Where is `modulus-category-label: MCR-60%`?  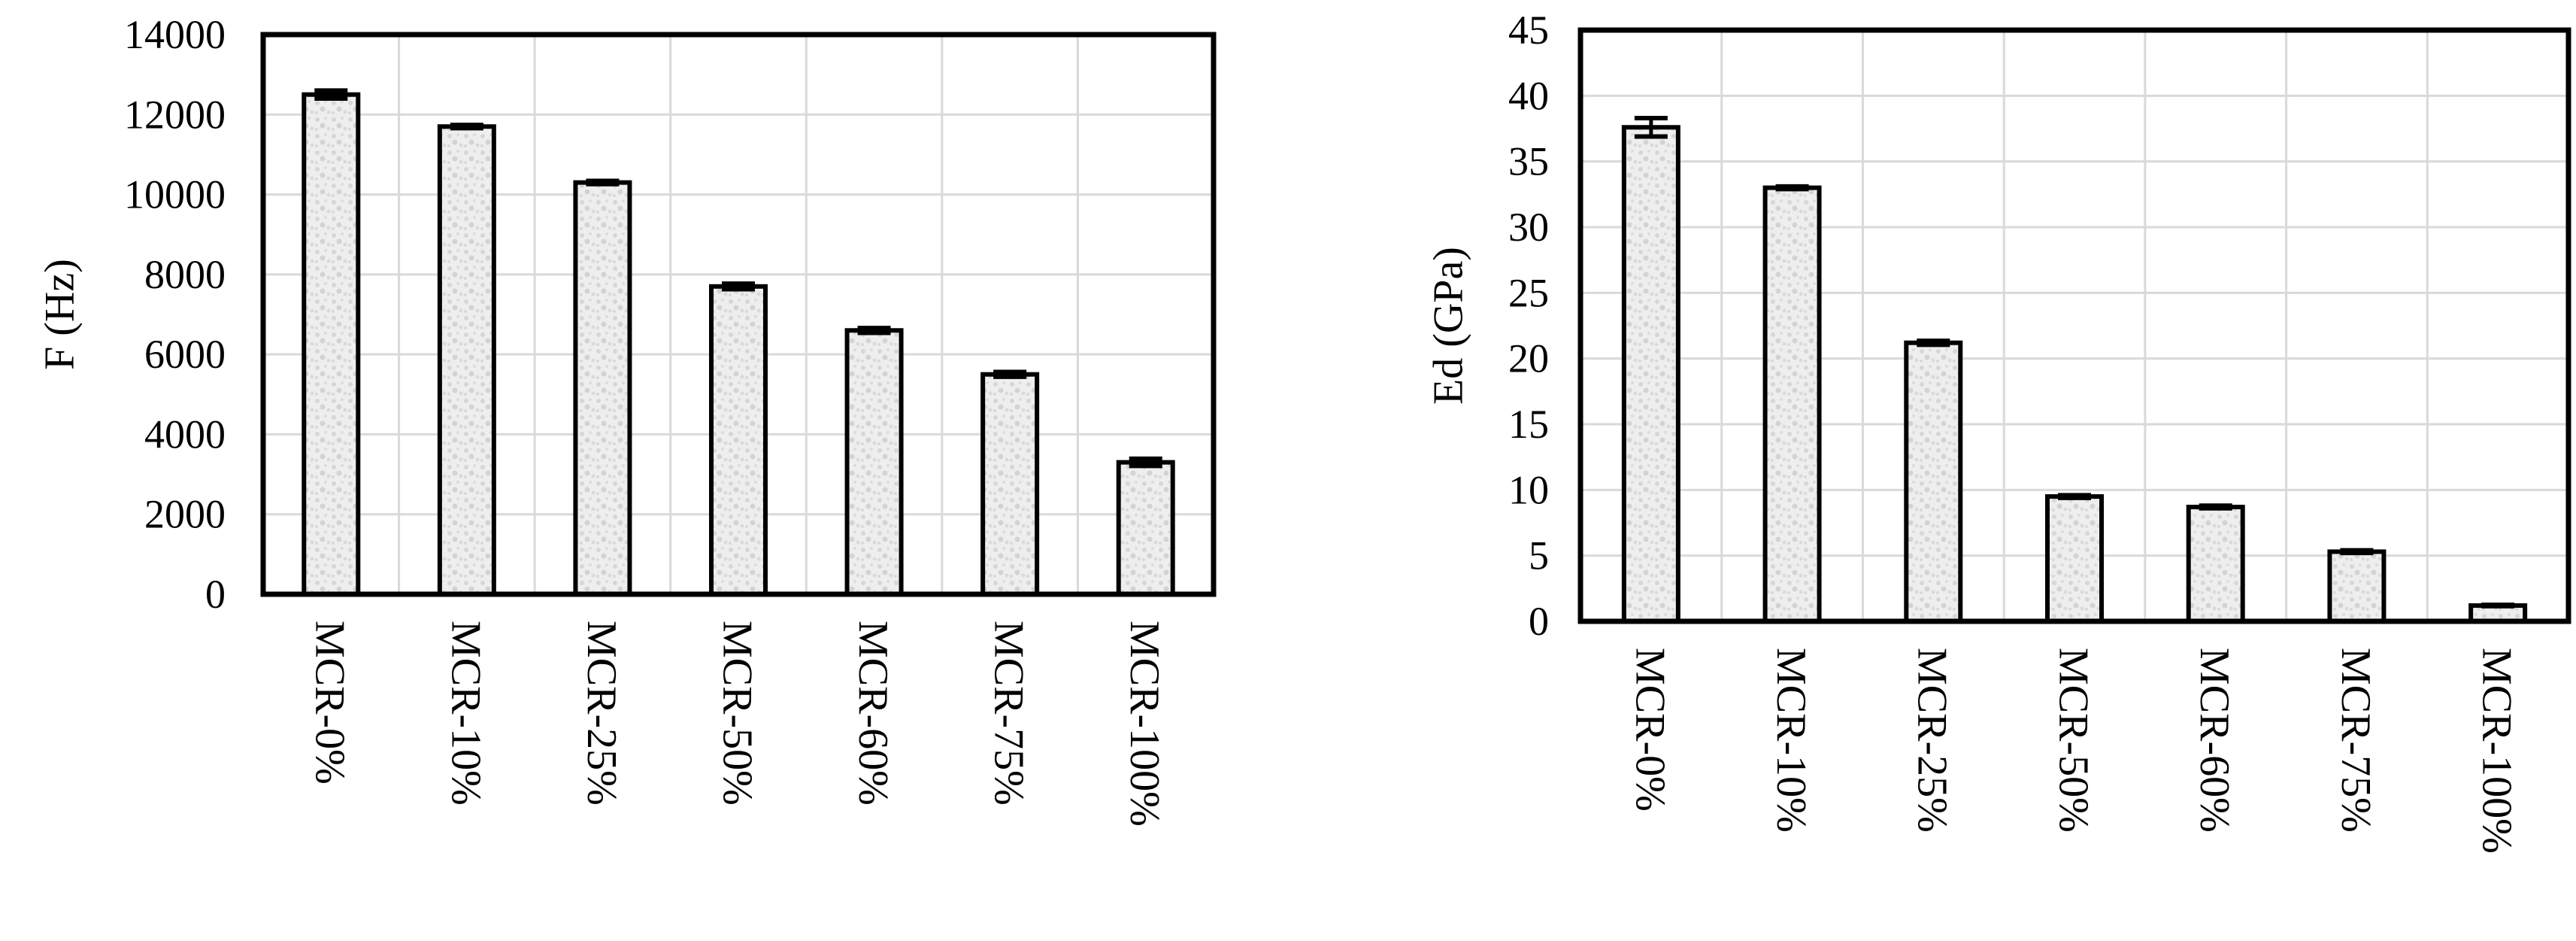 modulus-category-label: MCR-60% is located at coordinates (2214, 741).